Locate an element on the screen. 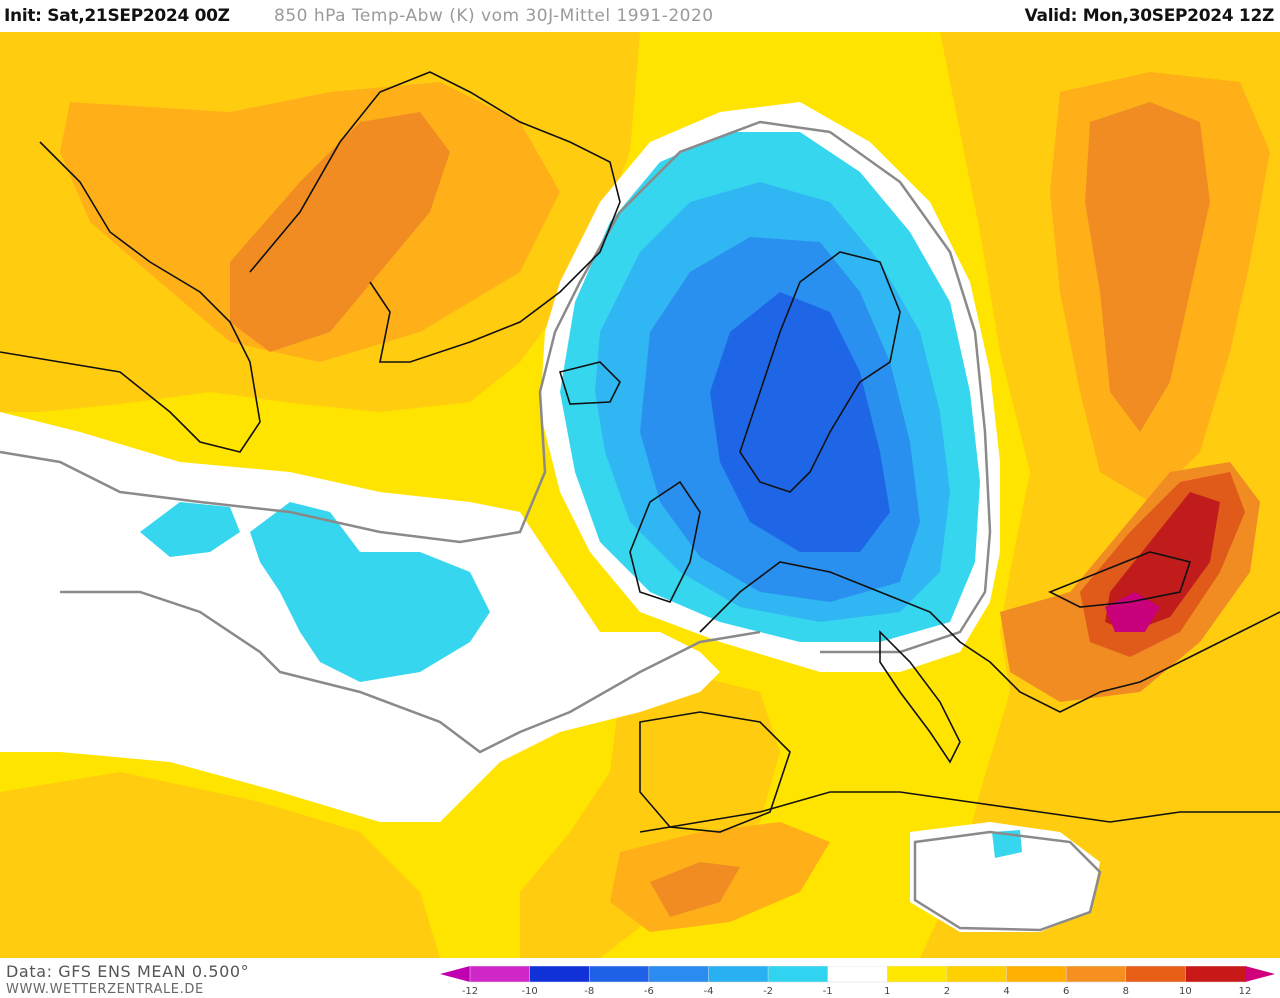 This screenshot has height=998, width=1280. warm-anomaly-greenland-peak is located at coordinates (340, 232).